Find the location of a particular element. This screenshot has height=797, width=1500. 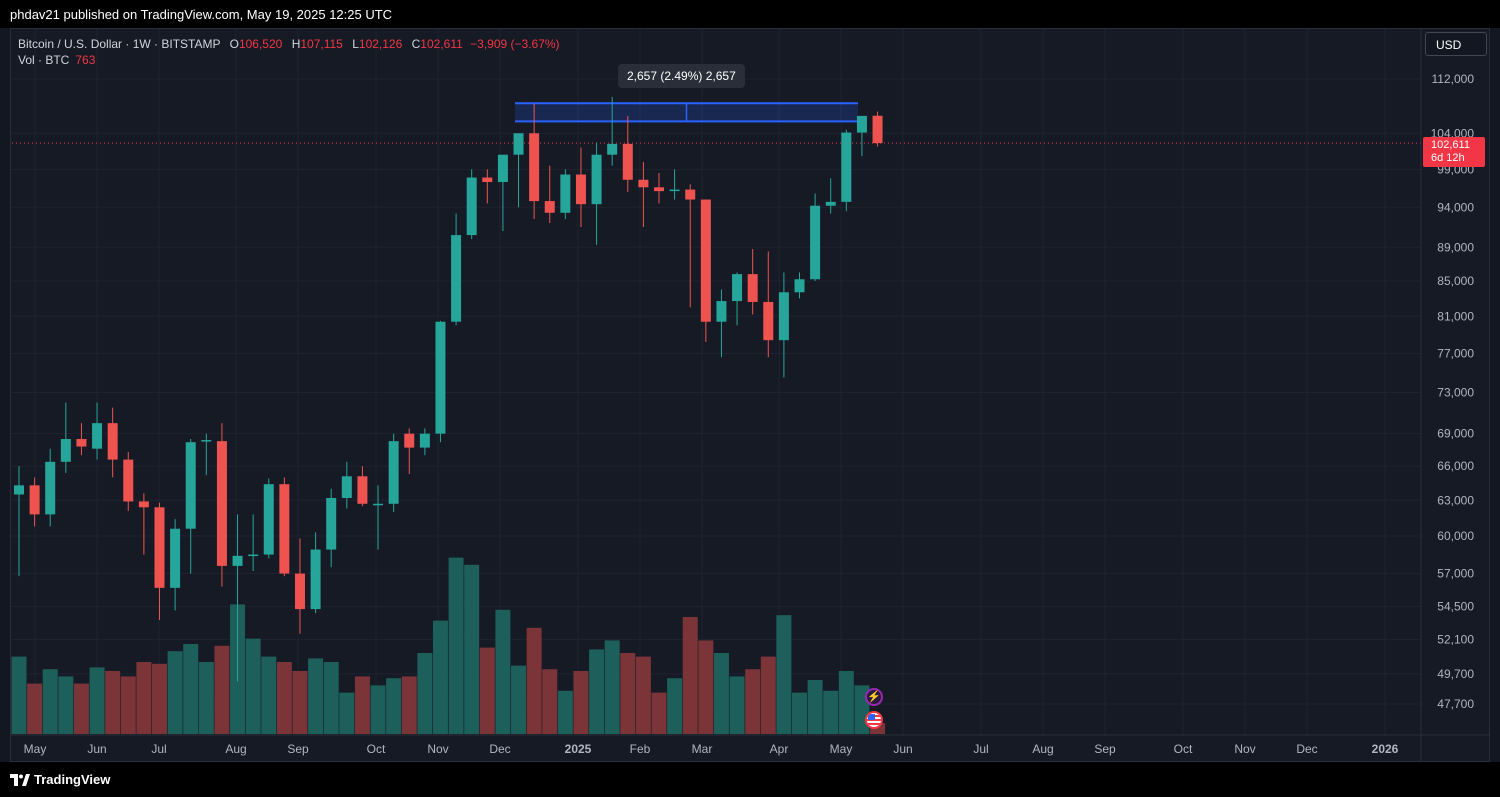

tradingview-logo: TradingView is located at coordinates (60, 779).